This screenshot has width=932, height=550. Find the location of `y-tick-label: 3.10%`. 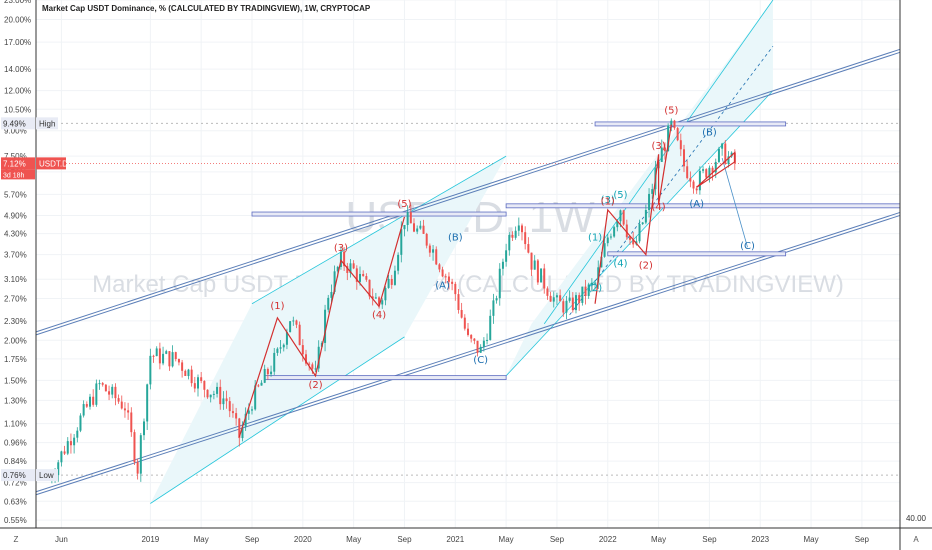

y-tick-label: 3.10% is located at coordinates (15, 279).